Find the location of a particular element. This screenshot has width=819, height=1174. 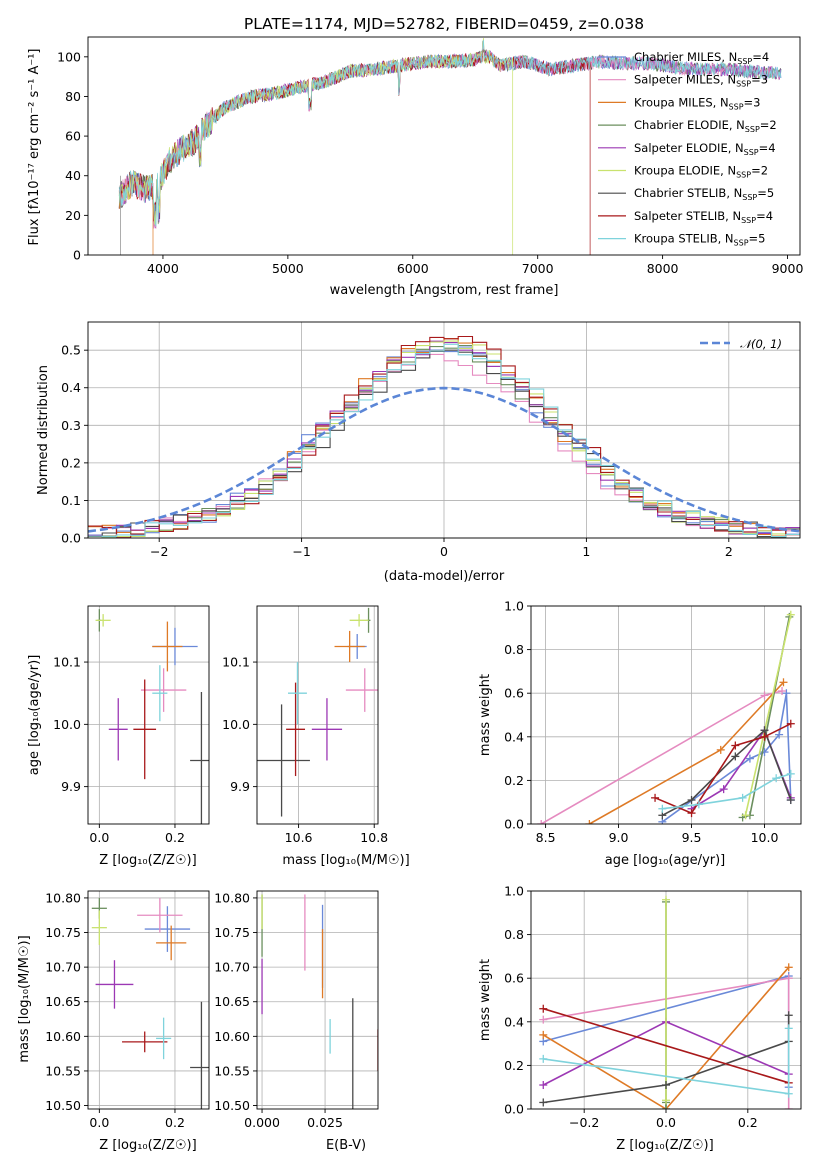

mass-weight-vs-Z-plot is located at coordinates (666, 1002).